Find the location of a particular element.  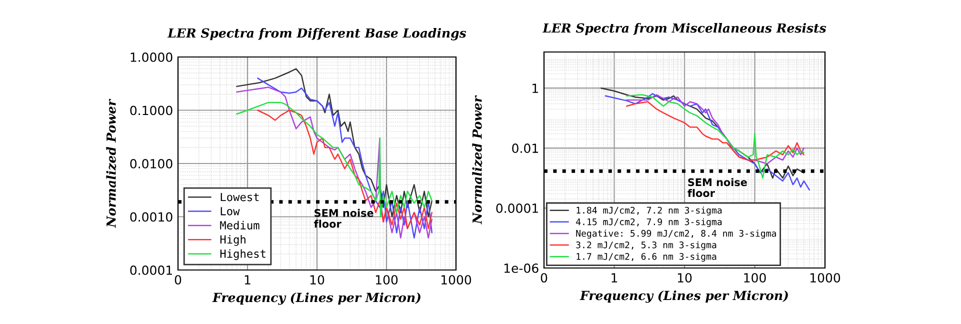

y-tick-label: 1e-06 is located at coordinates (521, 268).